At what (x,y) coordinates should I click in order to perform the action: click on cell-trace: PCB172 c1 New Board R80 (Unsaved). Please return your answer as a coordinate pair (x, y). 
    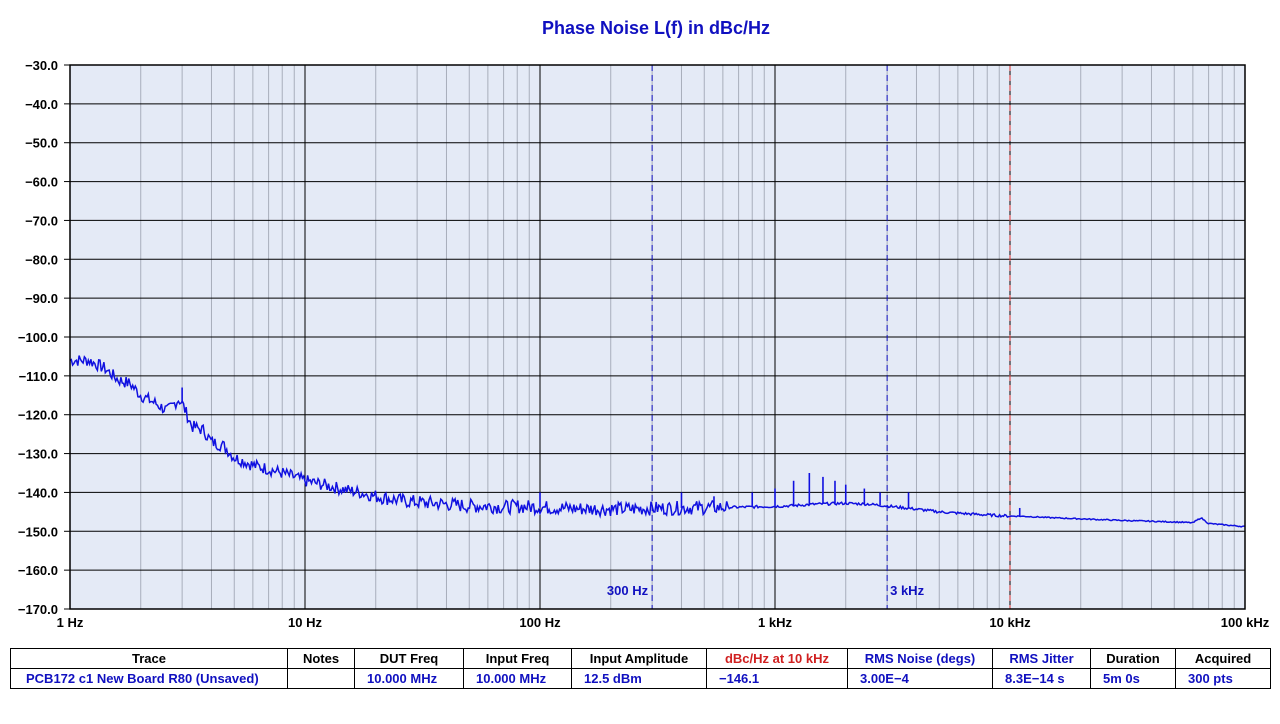
    Looking at the image, I should click on (149, 678).